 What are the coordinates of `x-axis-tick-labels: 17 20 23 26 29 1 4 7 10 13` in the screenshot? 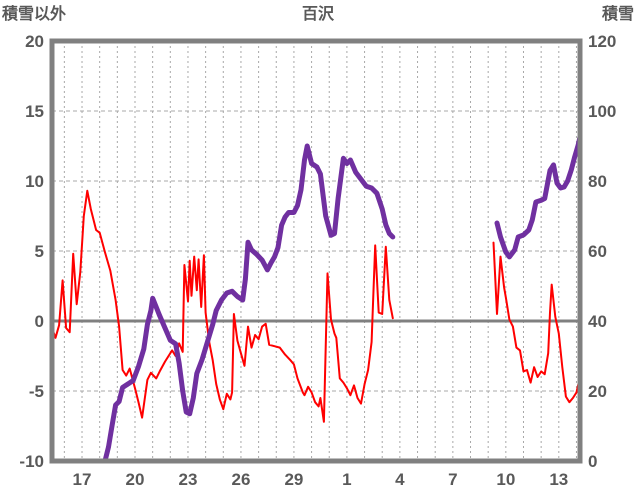 It's located at (321, 479).